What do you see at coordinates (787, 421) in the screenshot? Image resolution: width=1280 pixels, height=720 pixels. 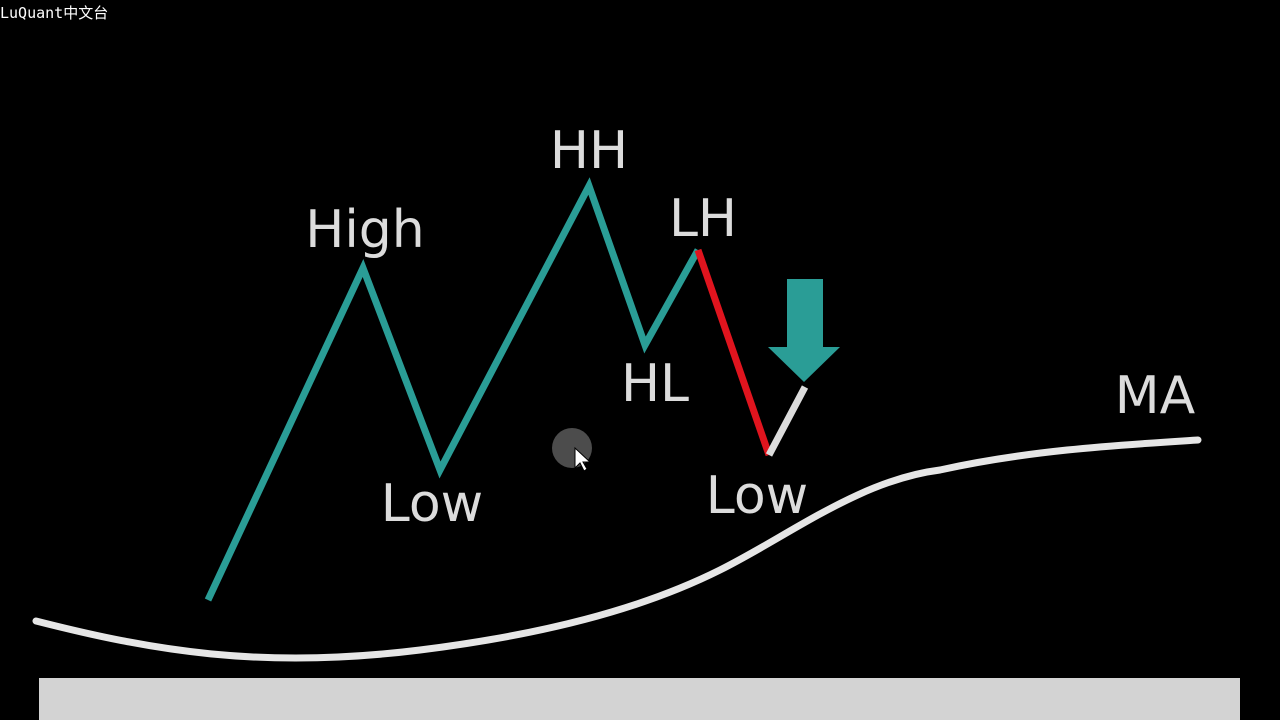 I see `retrace-segment` at bounding box center [787, 421].